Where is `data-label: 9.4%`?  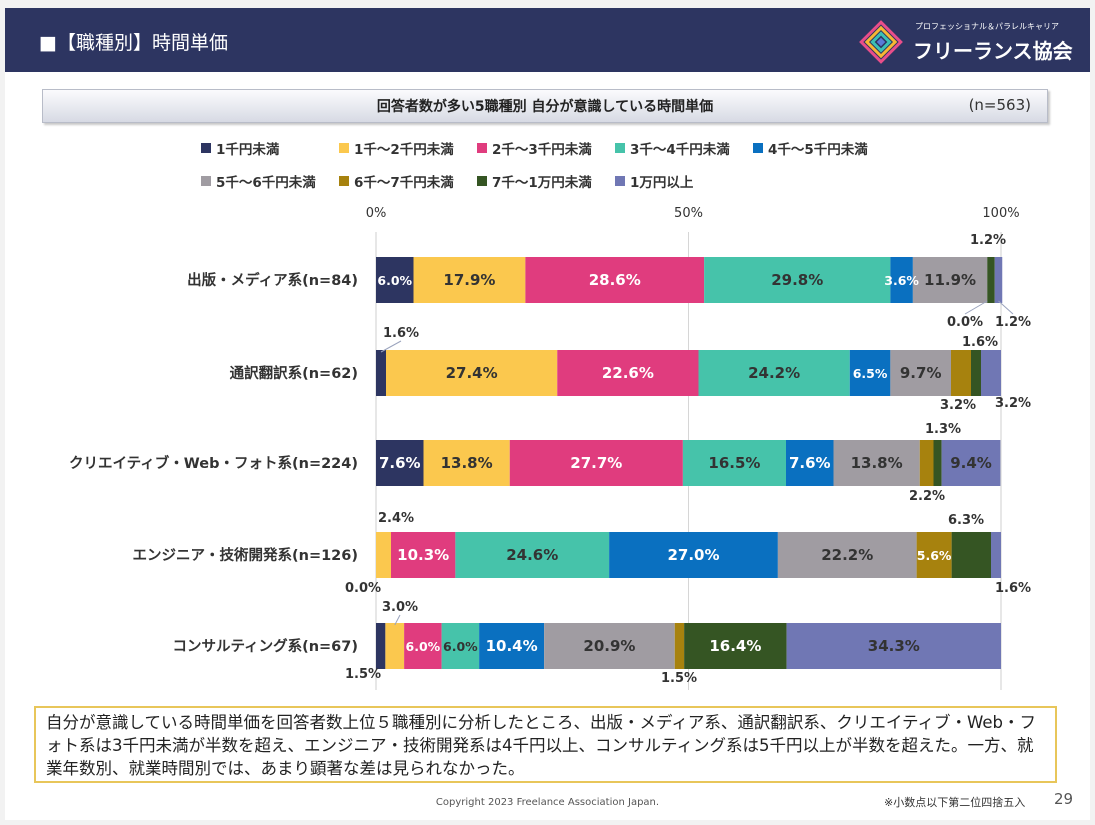
data-label: 9.4% is located at coordinates (971, 463).